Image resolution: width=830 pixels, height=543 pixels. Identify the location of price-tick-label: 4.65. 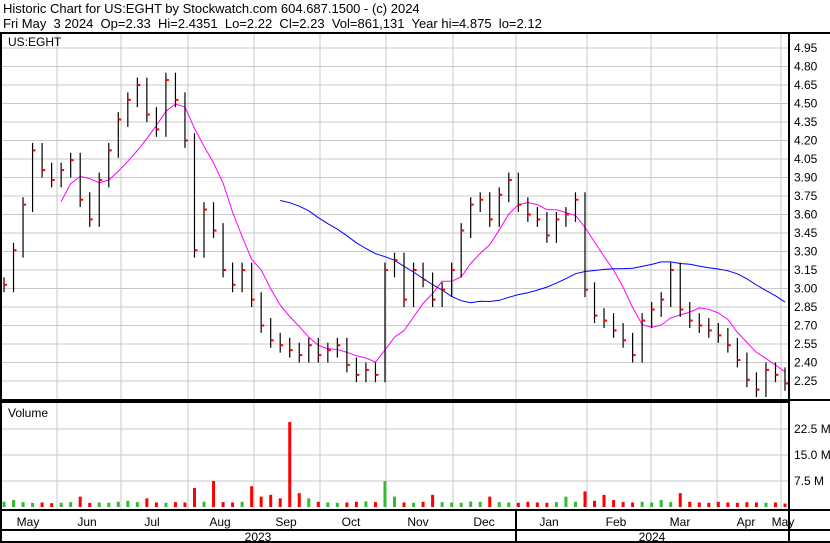
(806, 85).